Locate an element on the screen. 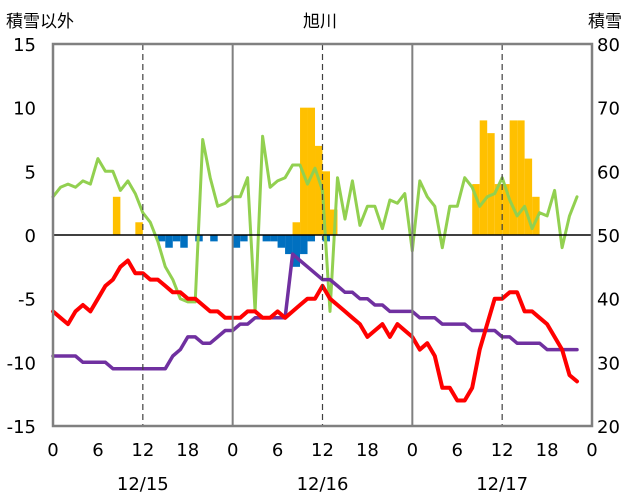 This screenshot has height=501, width=636. right-tick-label: 40 is located at coordinates (608, 300).